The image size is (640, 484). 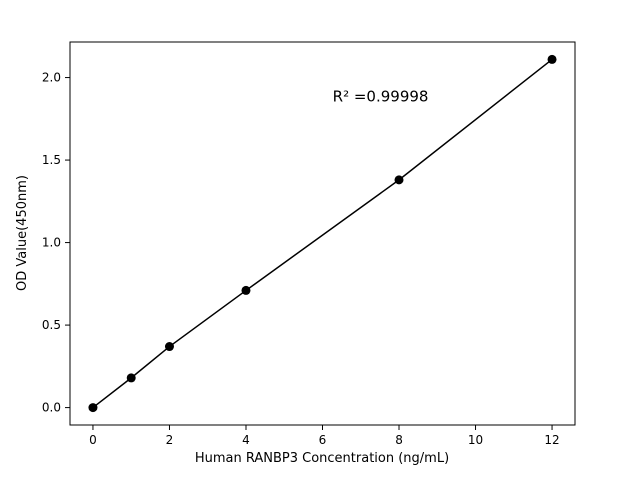 What do you see at coordinates (93, 440) in the screenshot?
I see `x-tick-label: 0` at bounding box center [93, 440].